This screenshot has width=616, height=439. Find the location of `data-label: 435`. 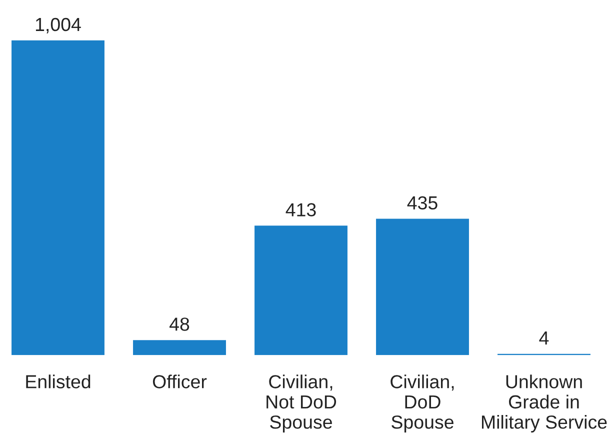

data-label: 435 is located at coordinates (422, 203).